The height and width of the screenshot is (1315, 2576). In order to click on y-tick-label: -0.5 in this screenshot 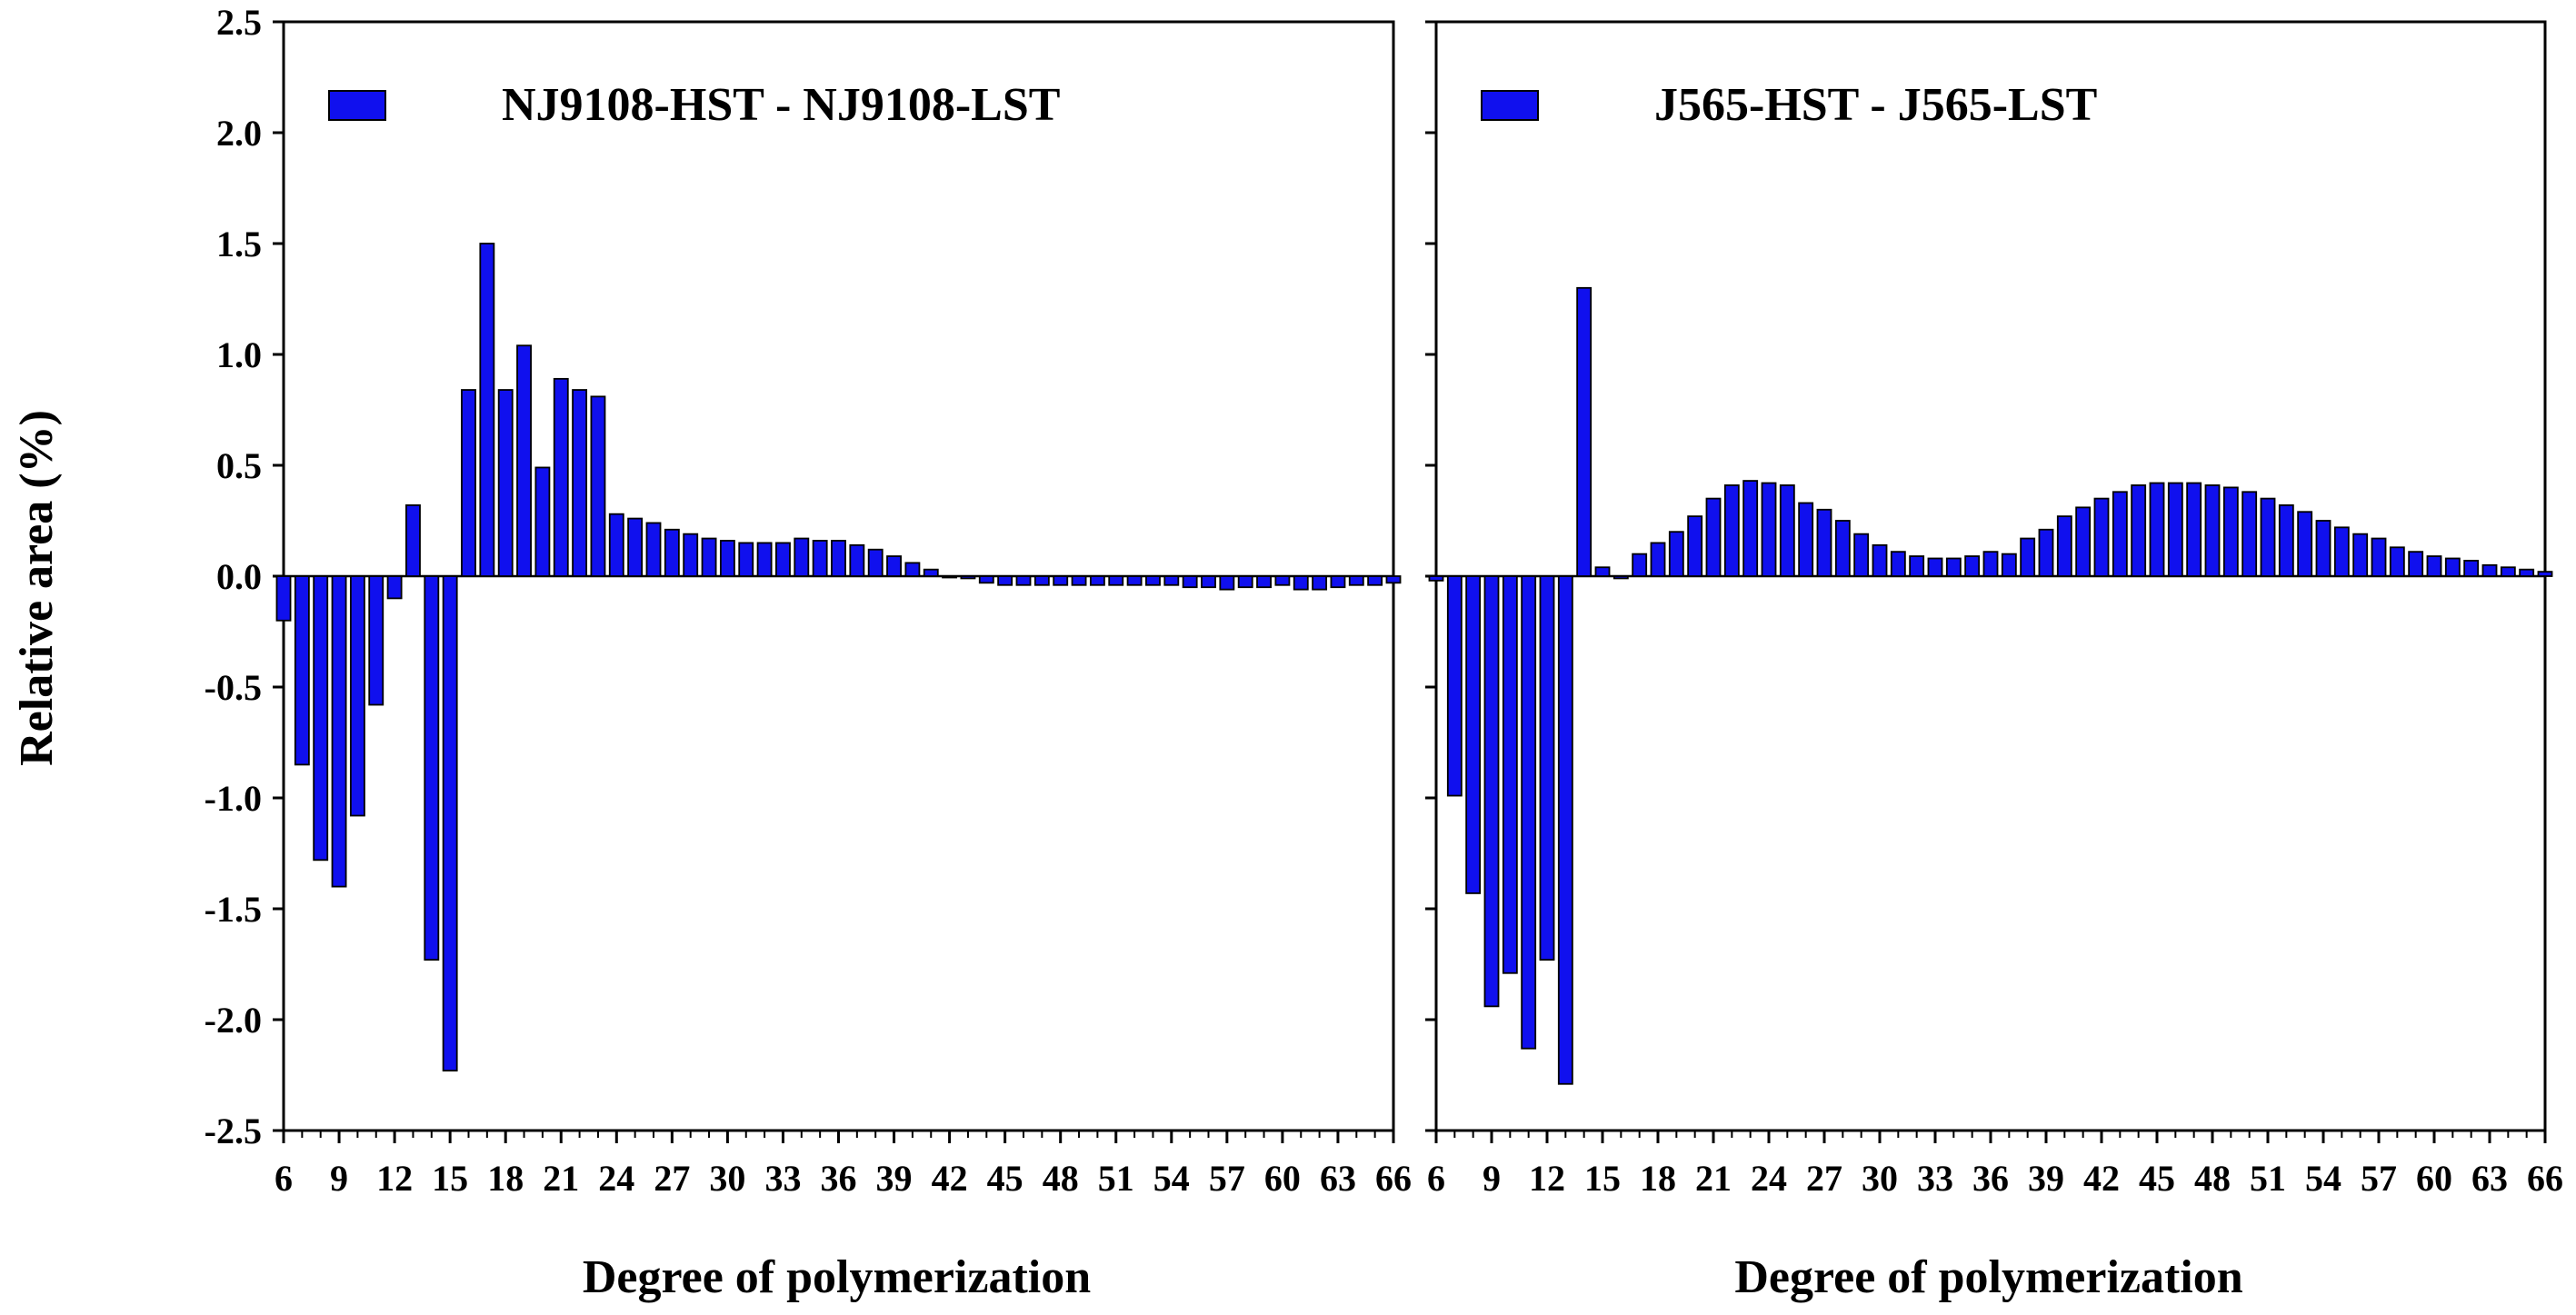, I will do `click(233, 688)`.